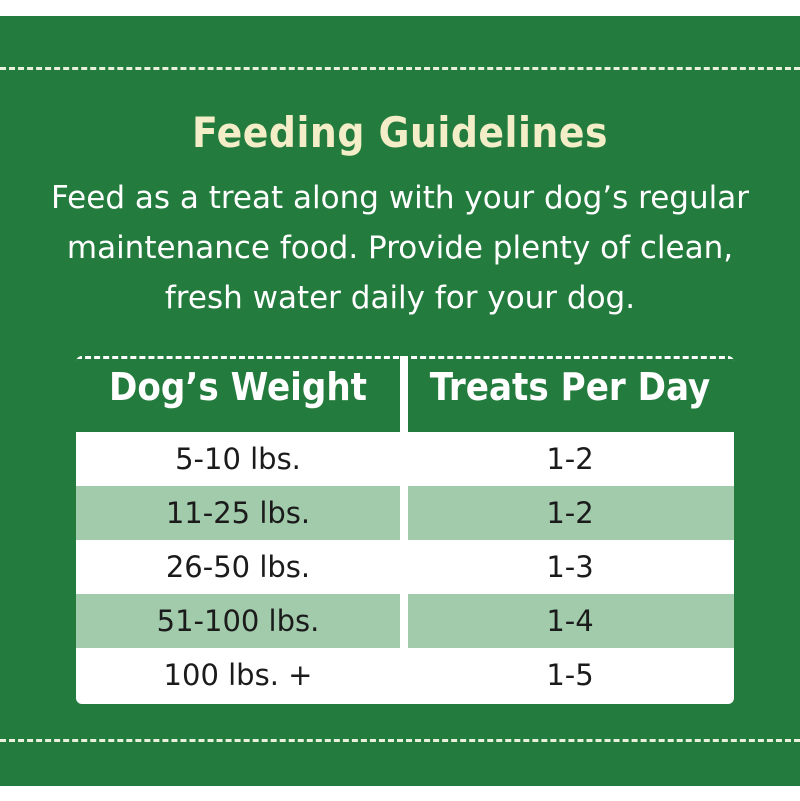  I want to click on table-cell: 100 lbs. +, so click(238, 675).